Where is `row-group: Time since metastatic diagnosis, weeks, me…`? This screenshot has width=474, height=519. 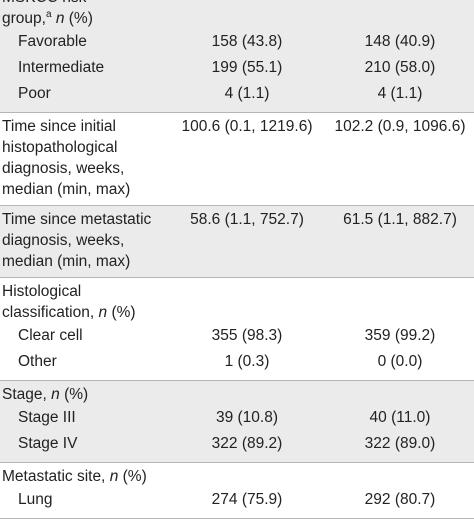
row-group: Time since metastatic diagnosis, weeks, me… is located at coordinates (237, 242).